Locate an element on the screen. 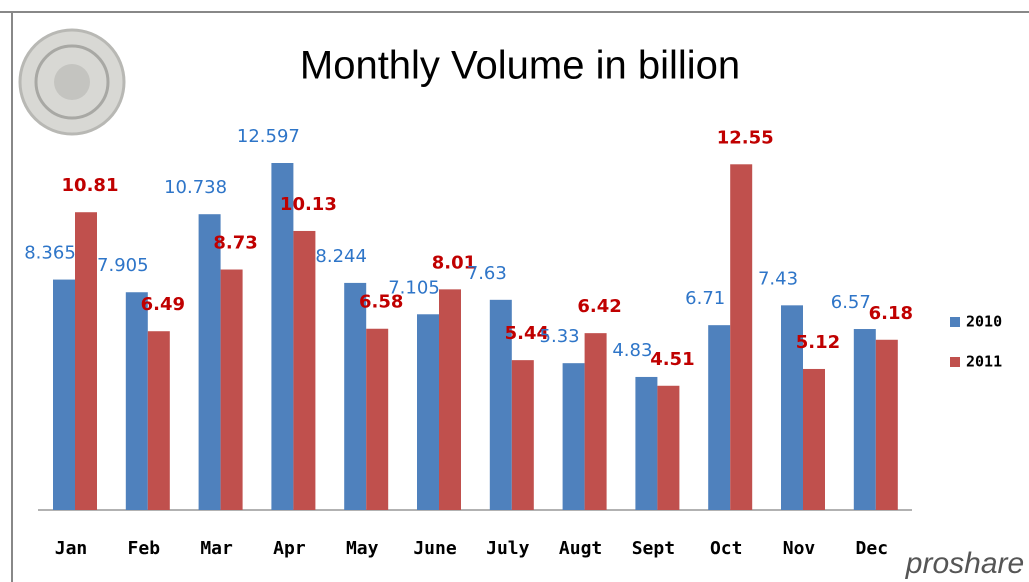  data-label: 7.105 is located at coordinates (414, 287).